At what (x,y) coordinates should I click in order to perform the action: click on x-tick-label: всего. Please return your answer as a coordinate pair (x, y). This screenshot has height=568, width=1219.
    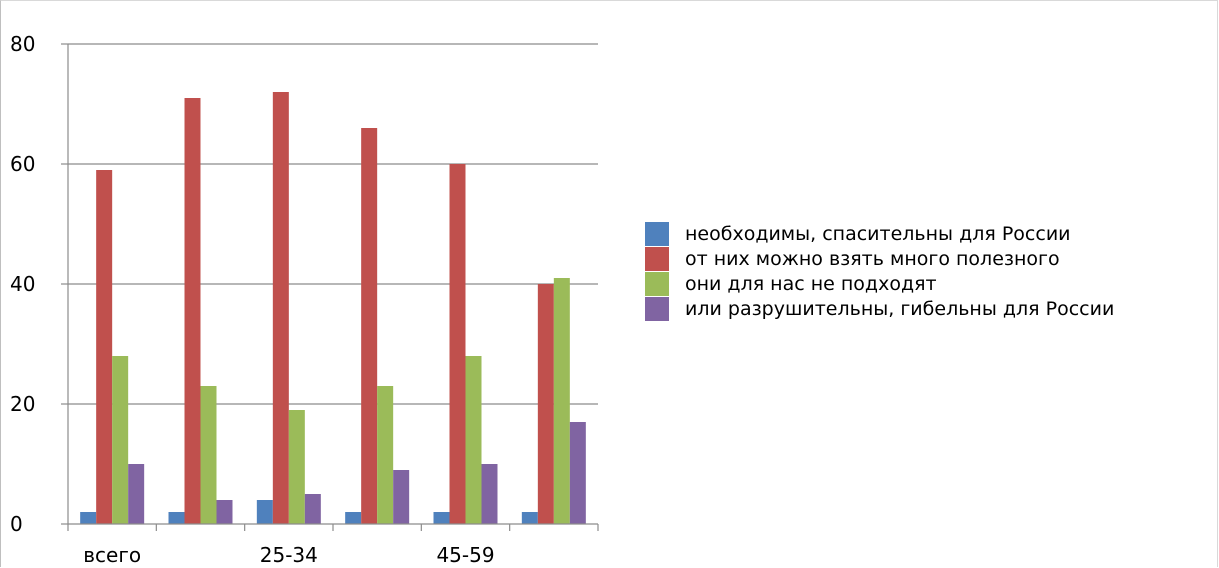
    Looking at the image, I should click on (112, 555).